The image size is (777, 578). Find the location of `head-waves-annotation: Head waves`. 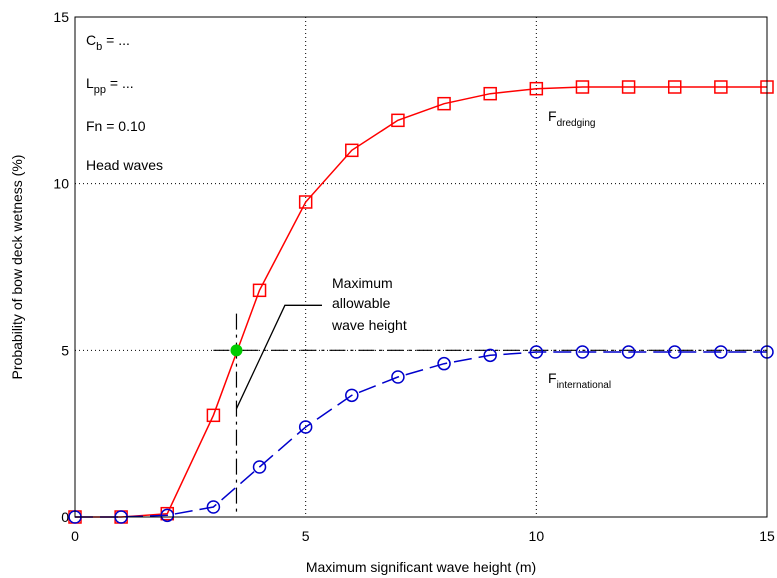

head-waves-annotation: Head waves is located at coordinates (124, 165).